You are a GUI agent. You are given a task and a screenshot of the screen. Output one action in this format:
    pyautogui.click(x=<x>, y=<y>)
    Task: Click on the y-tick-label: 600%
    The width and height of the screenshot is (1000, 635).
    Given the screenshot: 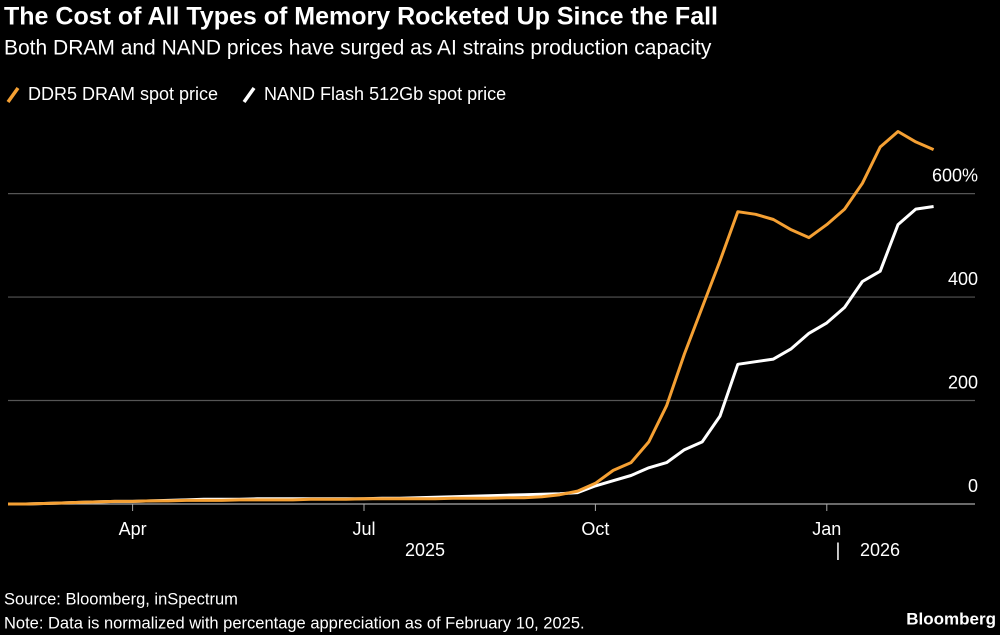 What is the action you would take?
    pyautogui.click(x=955, y=175)
    